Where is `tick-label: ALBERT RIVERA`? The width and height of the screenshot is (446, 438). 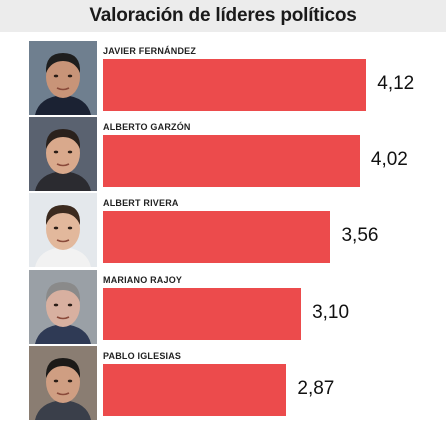
tick-label: ALBERT RIVERA is located at coordinates (141, 203).